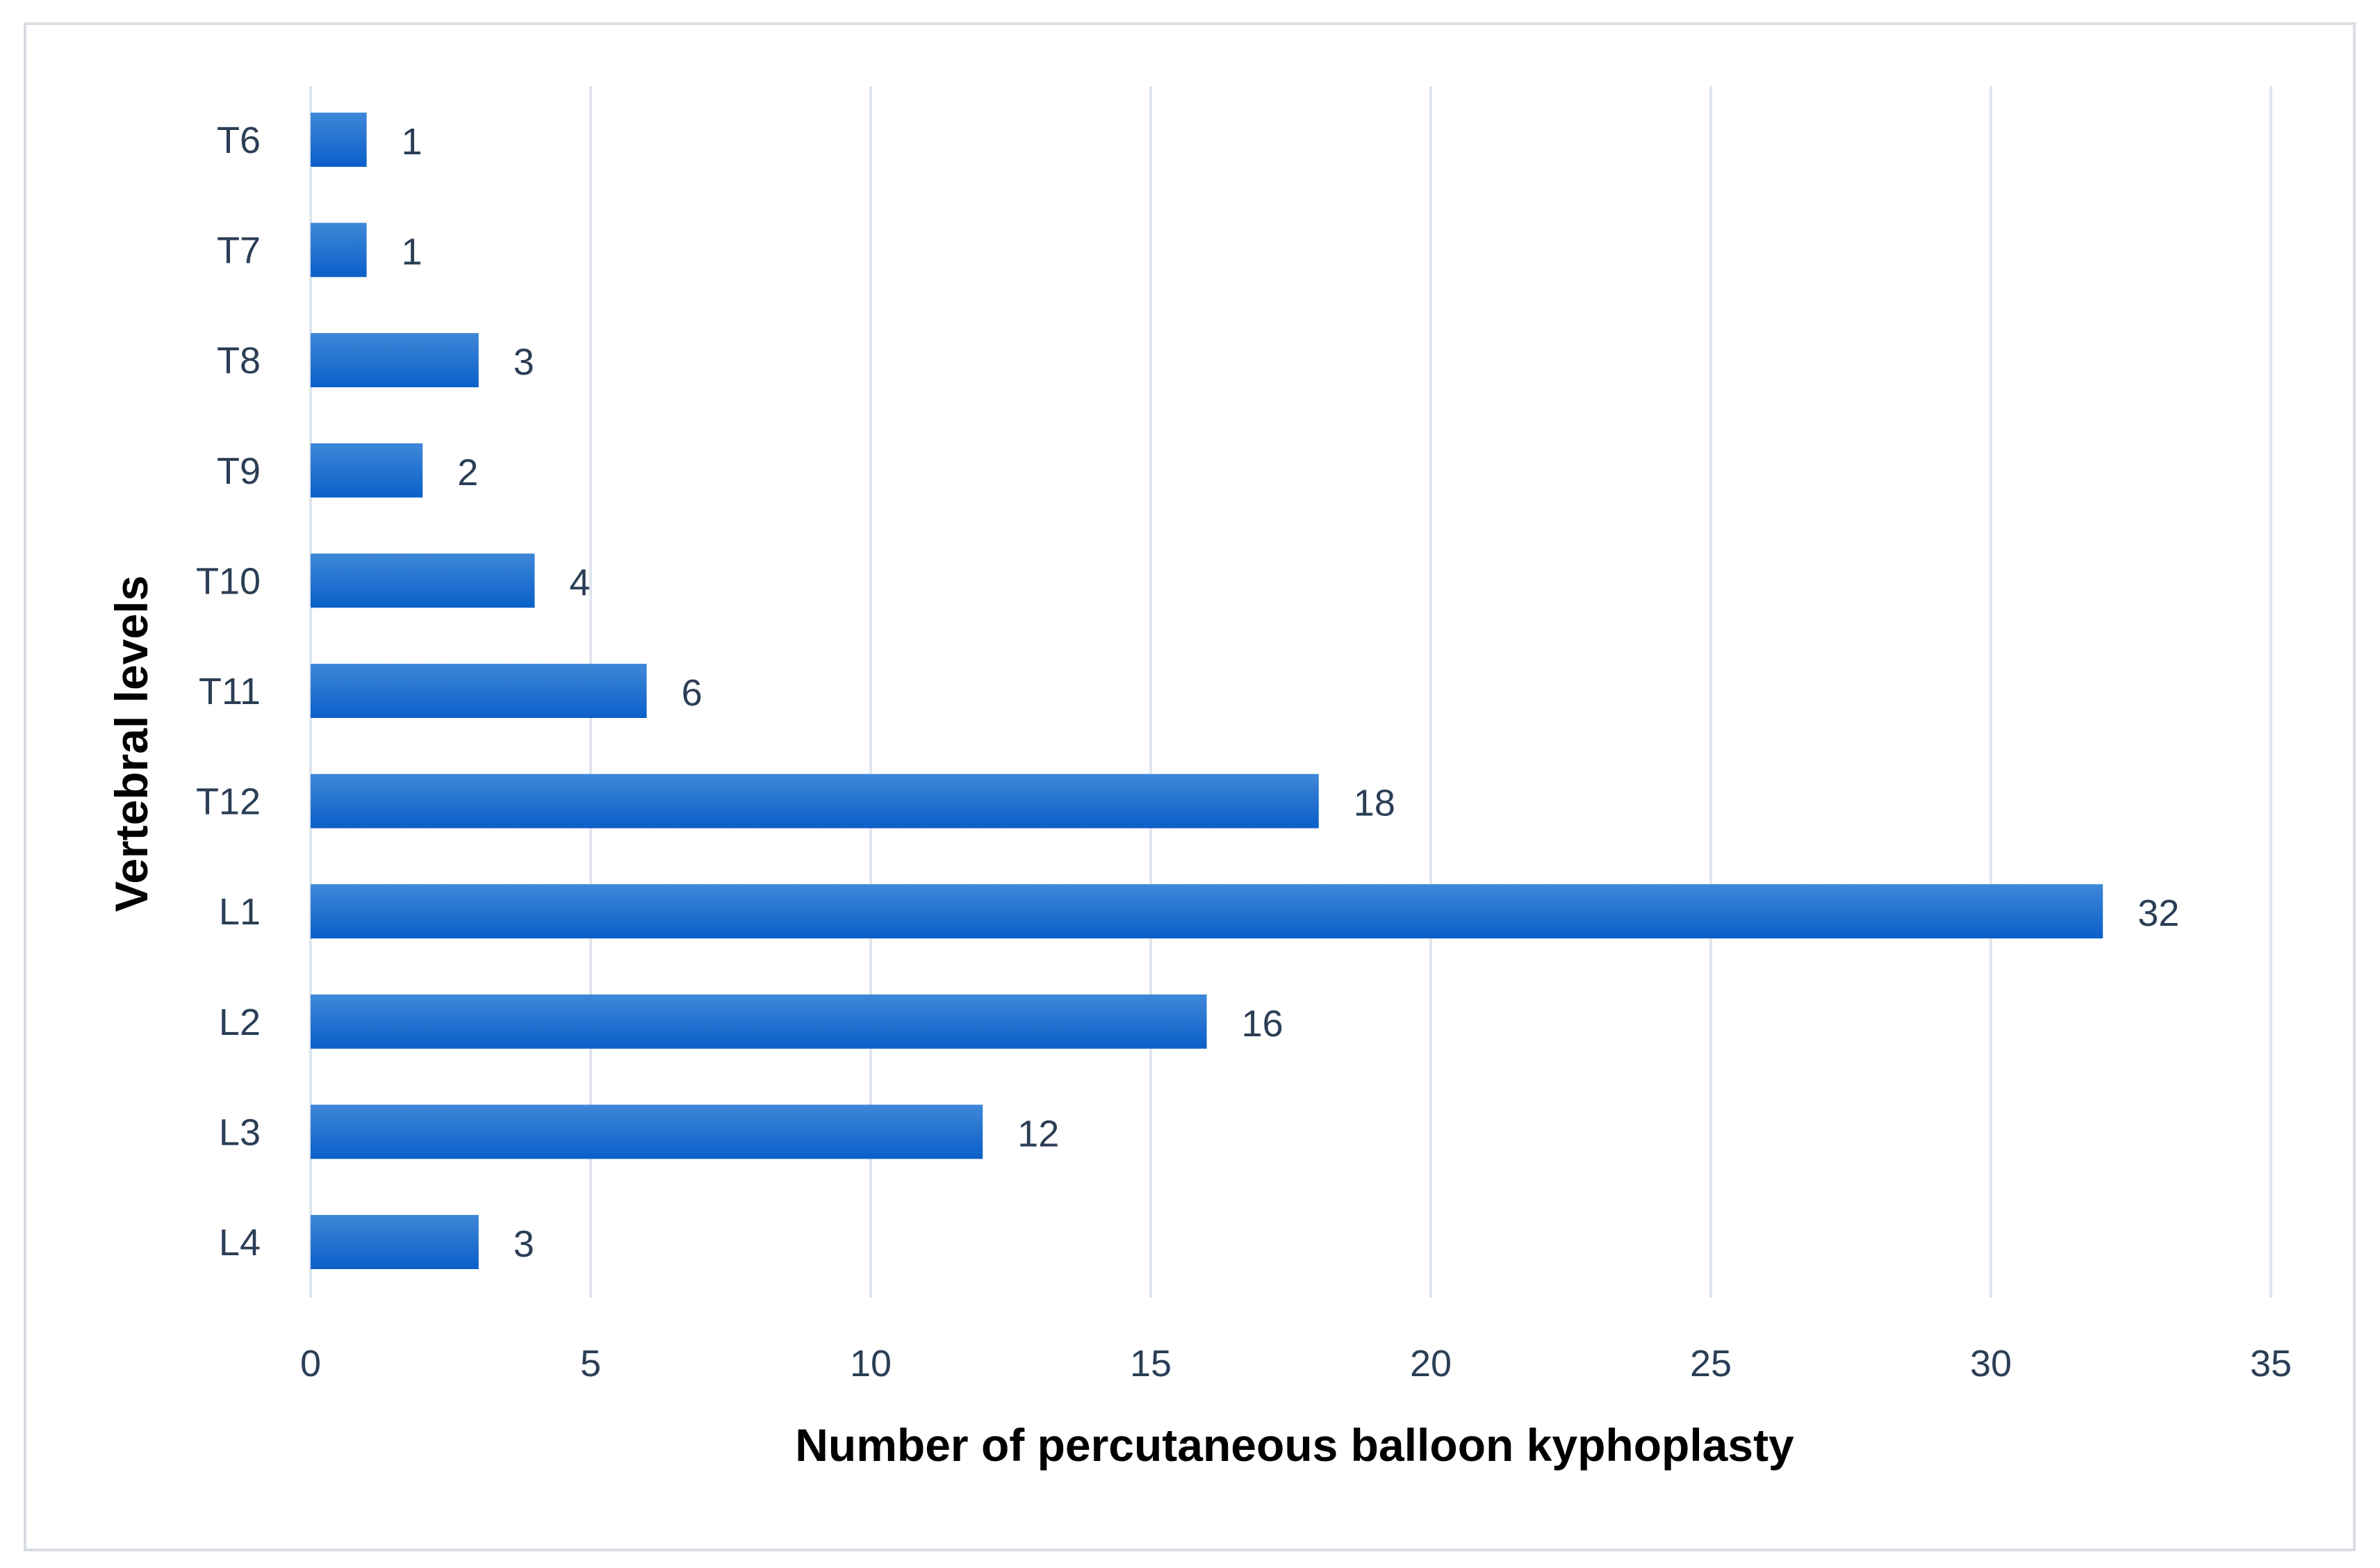  I want to click on data-label-l1: 32, so click(2158, 913).